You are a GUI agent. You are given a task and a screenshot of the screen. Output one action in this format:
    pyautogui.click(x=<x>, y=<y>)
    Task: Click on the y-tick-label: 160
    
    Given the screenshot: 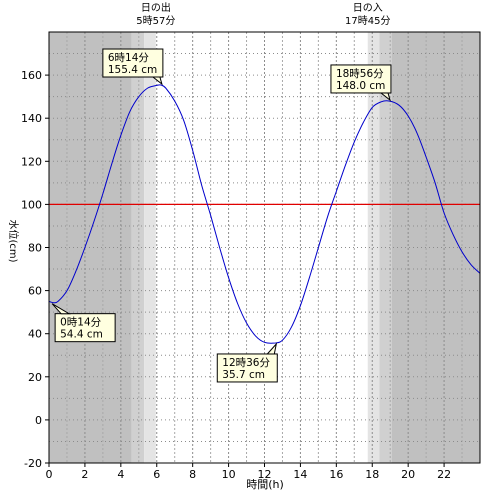 What is the action you would take?
    pyautogui.click(x=31, y=75)
    